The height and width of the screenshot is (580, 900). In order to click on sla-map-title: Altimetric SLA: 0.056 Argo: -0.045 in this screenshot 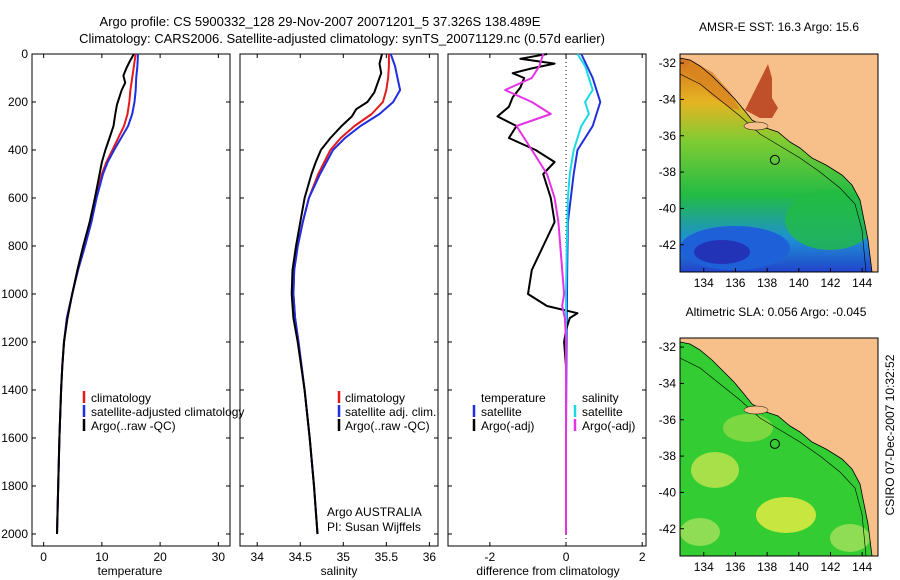, I will do `click(776, 312)`.